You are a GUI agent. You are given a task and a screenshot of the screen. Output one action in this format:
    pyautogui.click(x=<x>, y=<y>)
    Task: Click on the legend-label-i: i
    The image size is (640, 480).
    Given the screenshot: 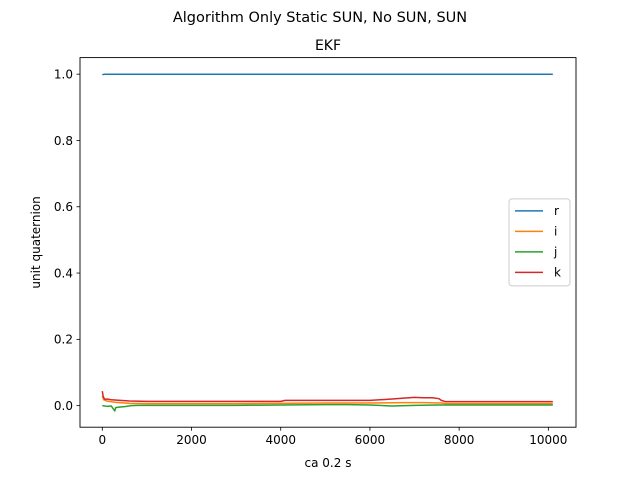 What is the action you would take?
    pyautogui.click(x=555, y=232)
    